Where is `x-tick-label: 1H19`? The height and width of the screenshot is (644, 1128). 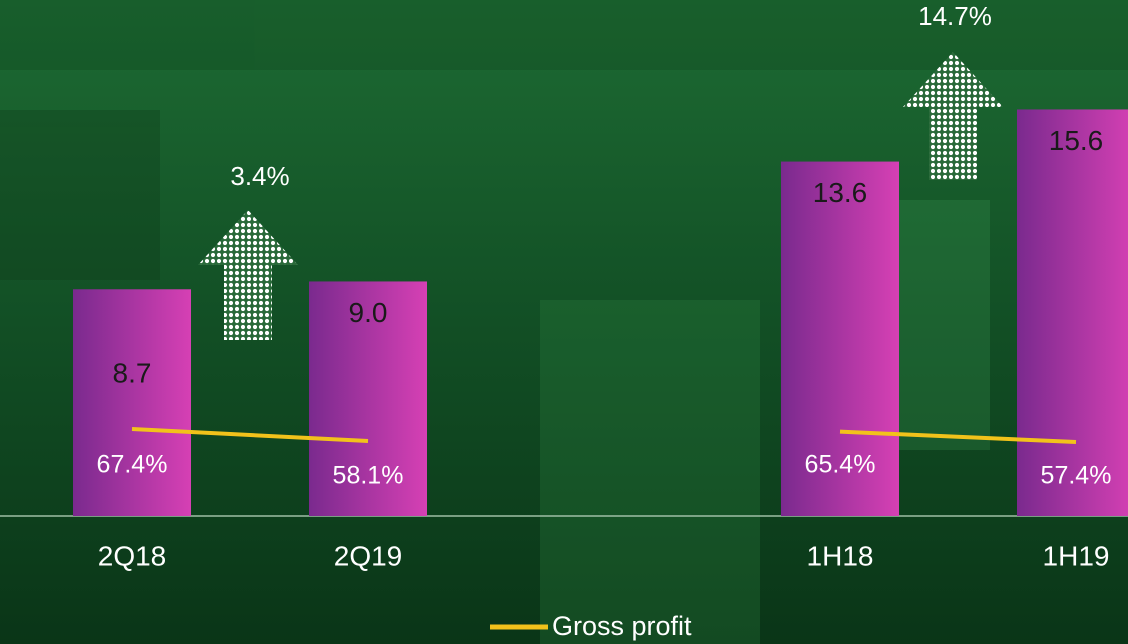 x-tick-label: 1H19 is located at coordinates (1076, 555).